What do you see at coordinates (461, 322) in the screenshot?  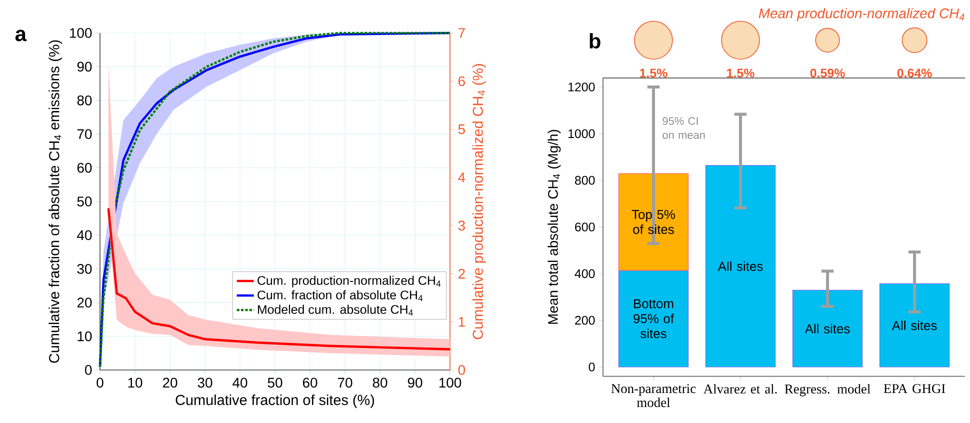 I see `y2-tick-label: 1` at bounding box center [461, 322].